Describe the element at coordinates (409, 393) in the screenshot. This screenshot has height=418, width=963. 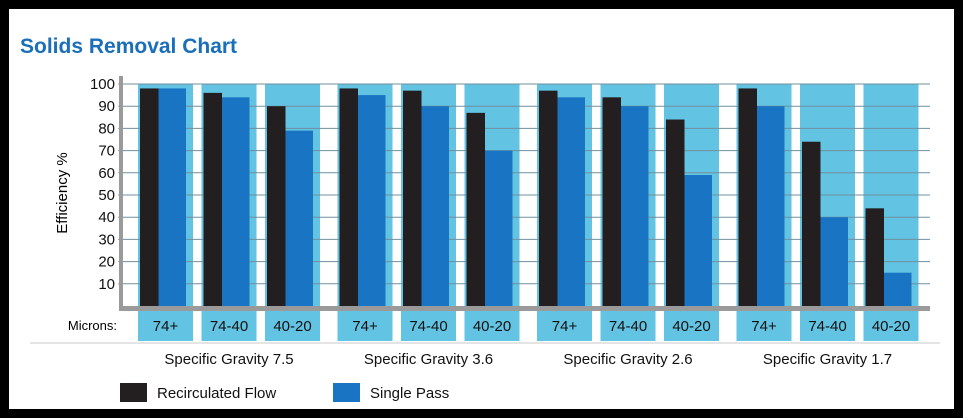
I see `legend-label-single-pass: Single Pass` at that location.